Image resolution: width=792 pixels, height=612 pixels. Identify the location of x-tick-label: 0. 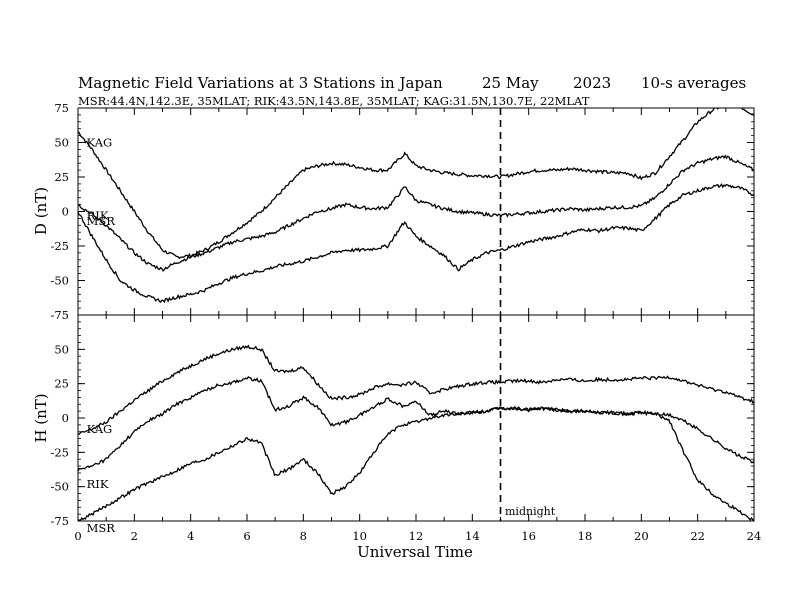
(77, 536).